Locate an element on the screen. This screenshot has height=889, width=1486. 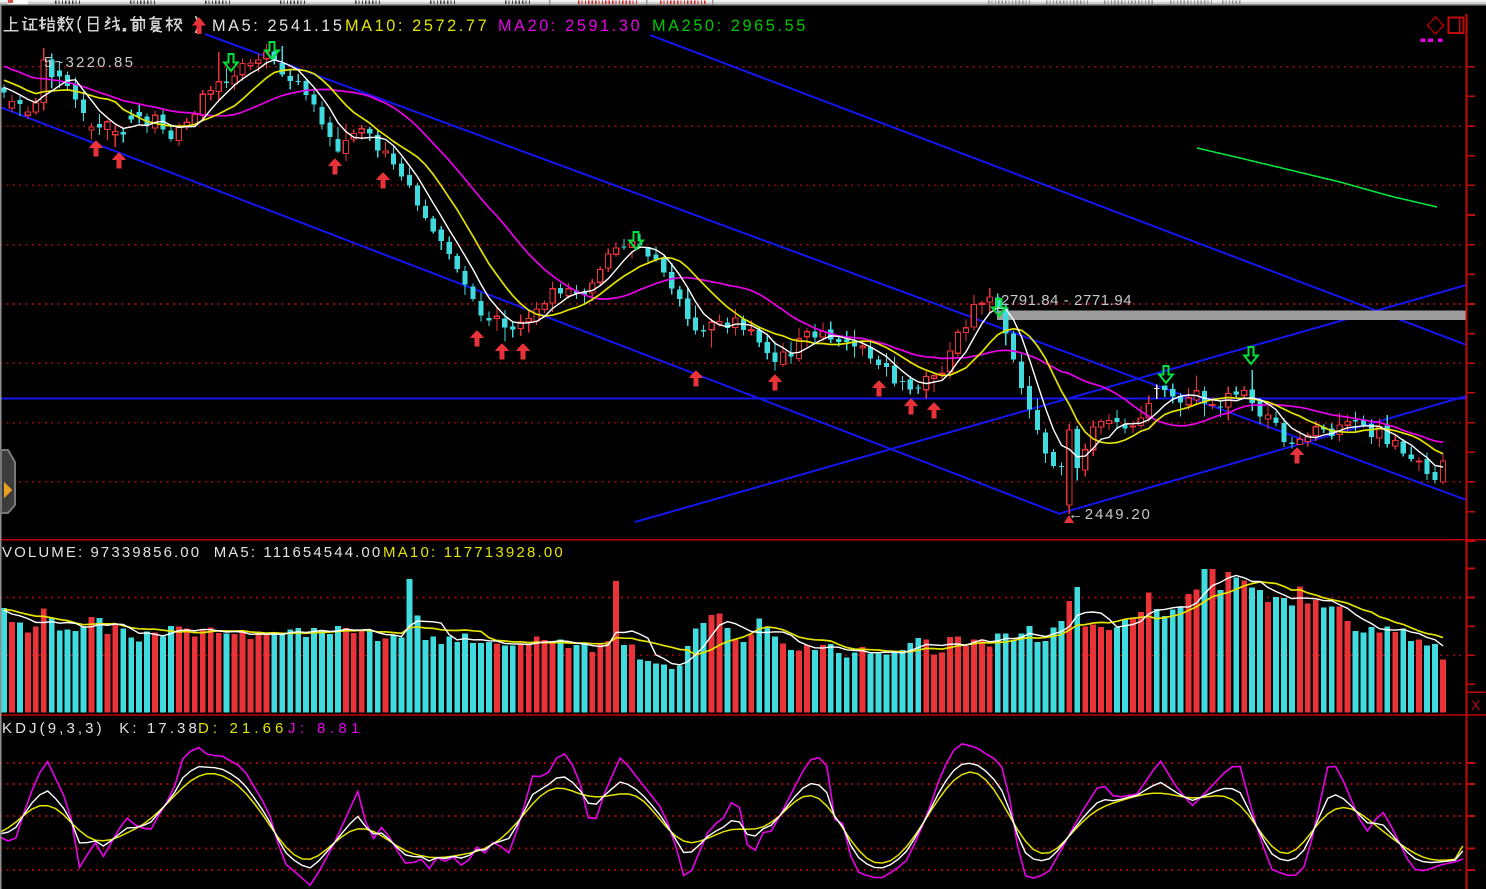
svg-text: MA5: 2541.15 is located at coordinates (278, 26).